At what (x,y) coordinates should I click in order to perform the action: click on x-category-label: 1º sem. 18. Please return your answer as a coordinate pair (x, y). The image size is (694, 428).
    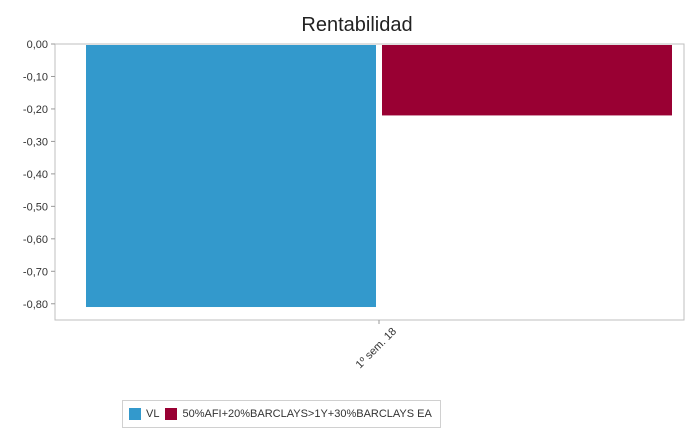
    Looking at the image, I should click on (376, 348).